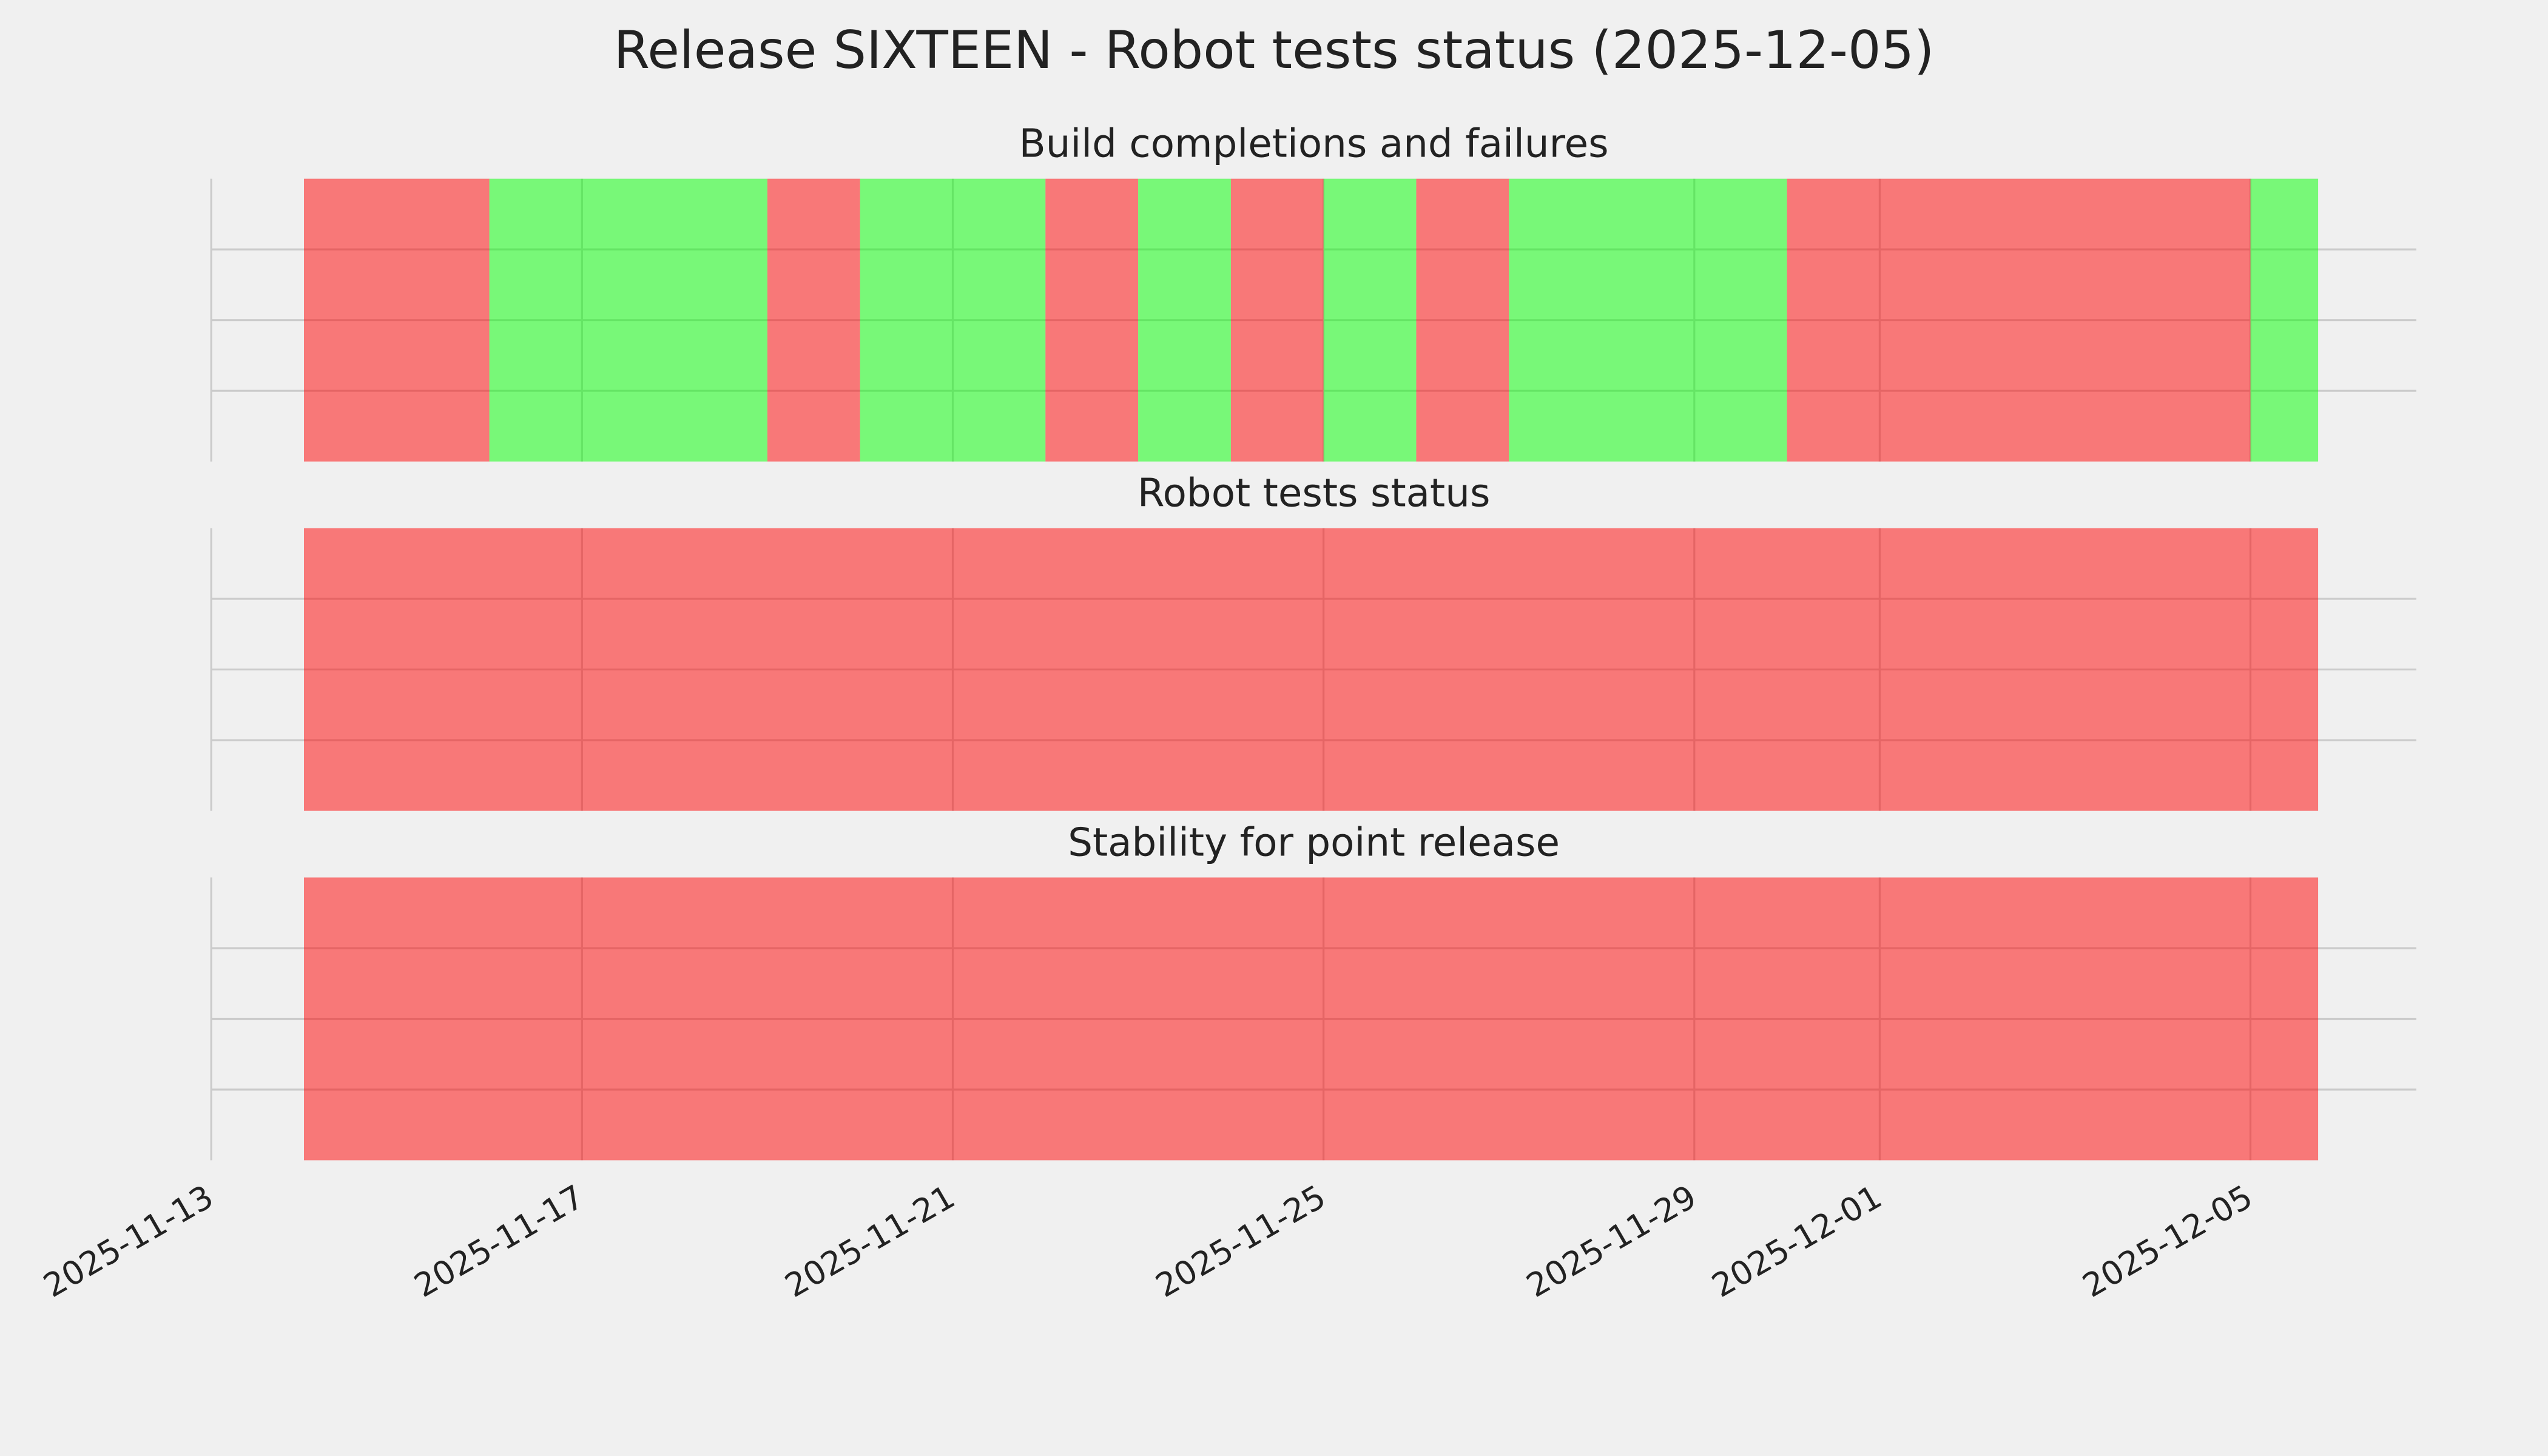  I want to click on subplot-title: Robot tests status, so click(1314, 493).